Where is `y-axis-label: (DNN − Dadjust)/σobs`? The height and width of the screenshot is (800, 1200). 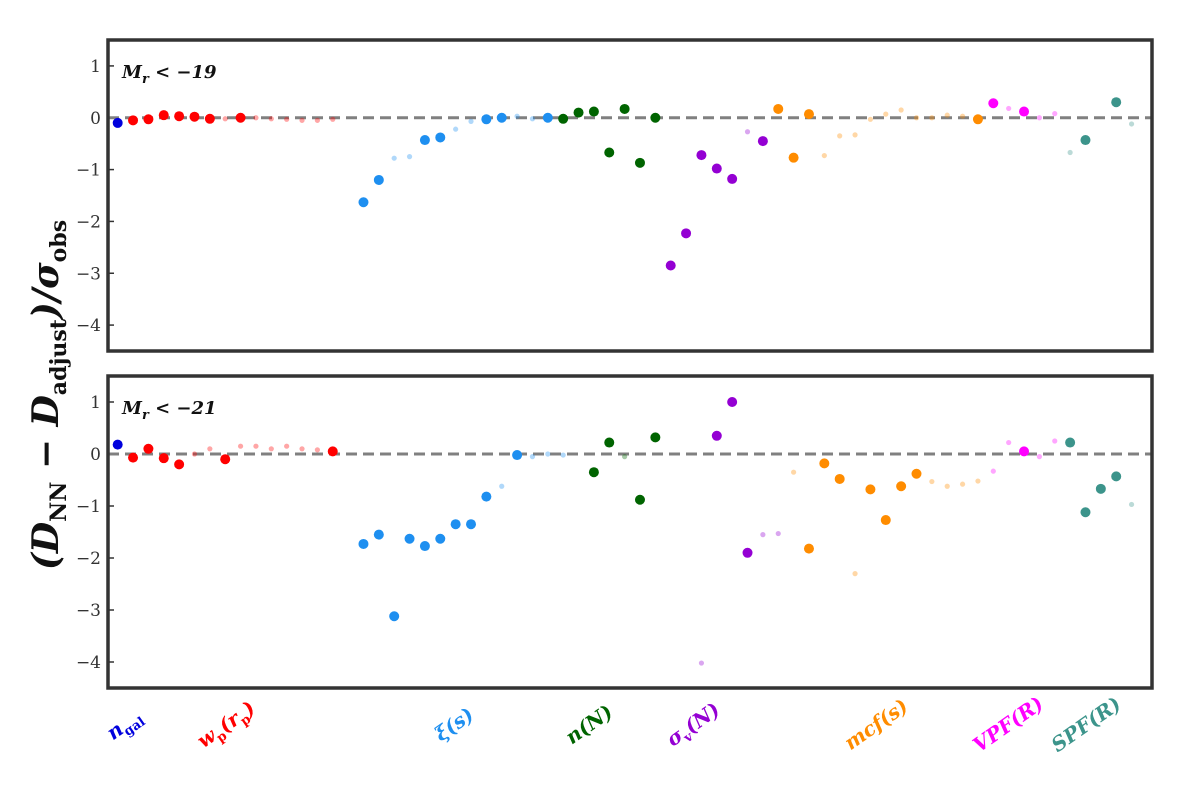
y-axis-label: (DNN − Dadjust)/σobs is located at coordinates (48, 395).